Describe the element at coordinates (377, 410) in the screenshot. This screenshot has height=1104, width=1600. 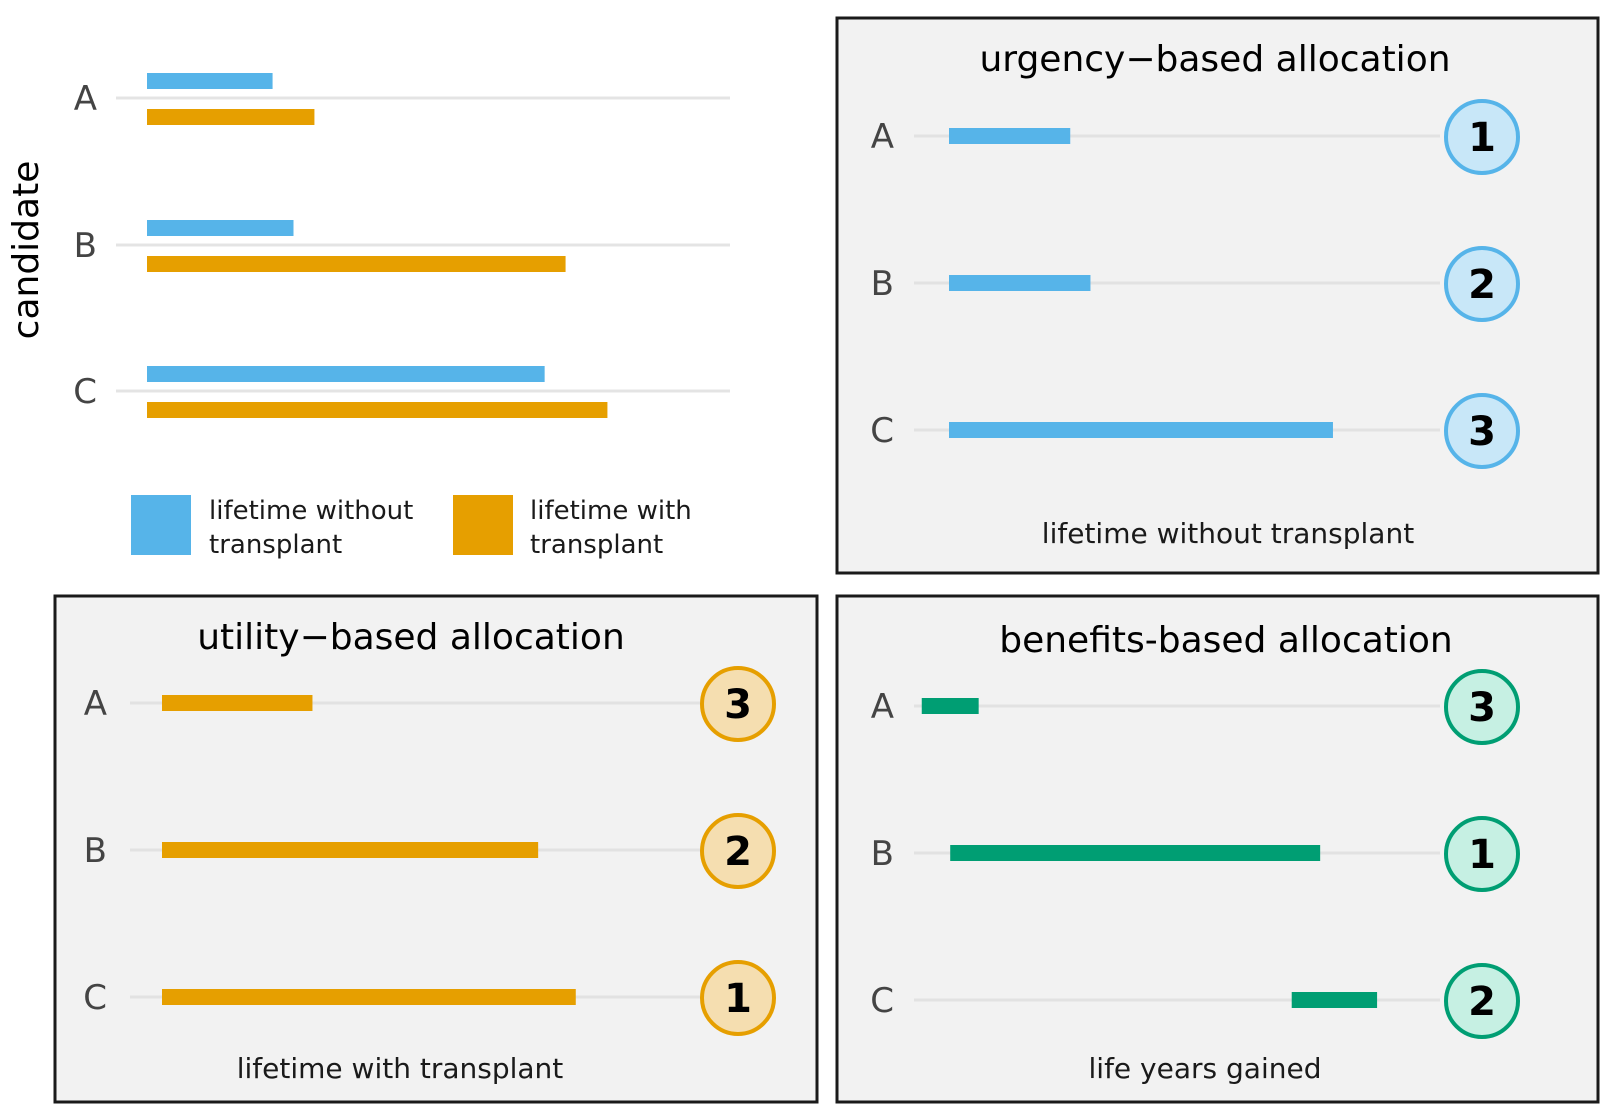
I see `overview-bar-with-C` at that location.